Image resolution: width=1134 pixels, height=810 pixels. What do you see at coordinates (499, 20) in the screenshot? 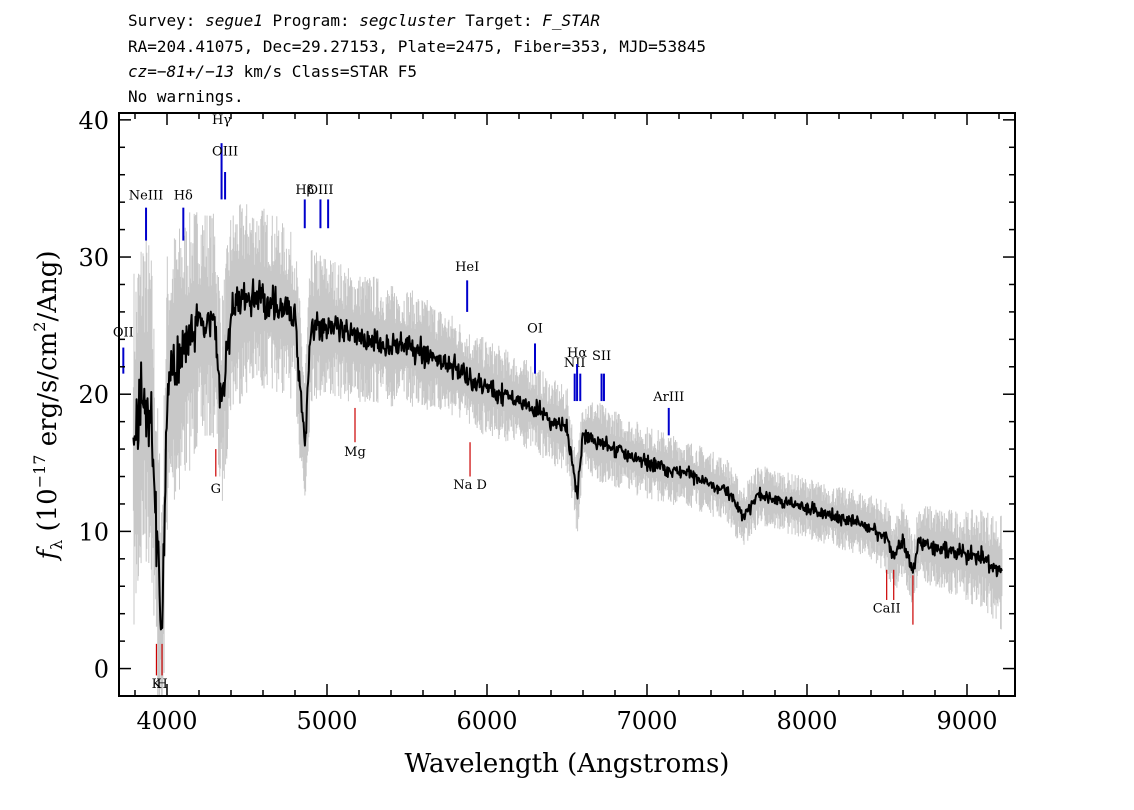
I see `target-label: Target:` at bounding box center [499, 20].